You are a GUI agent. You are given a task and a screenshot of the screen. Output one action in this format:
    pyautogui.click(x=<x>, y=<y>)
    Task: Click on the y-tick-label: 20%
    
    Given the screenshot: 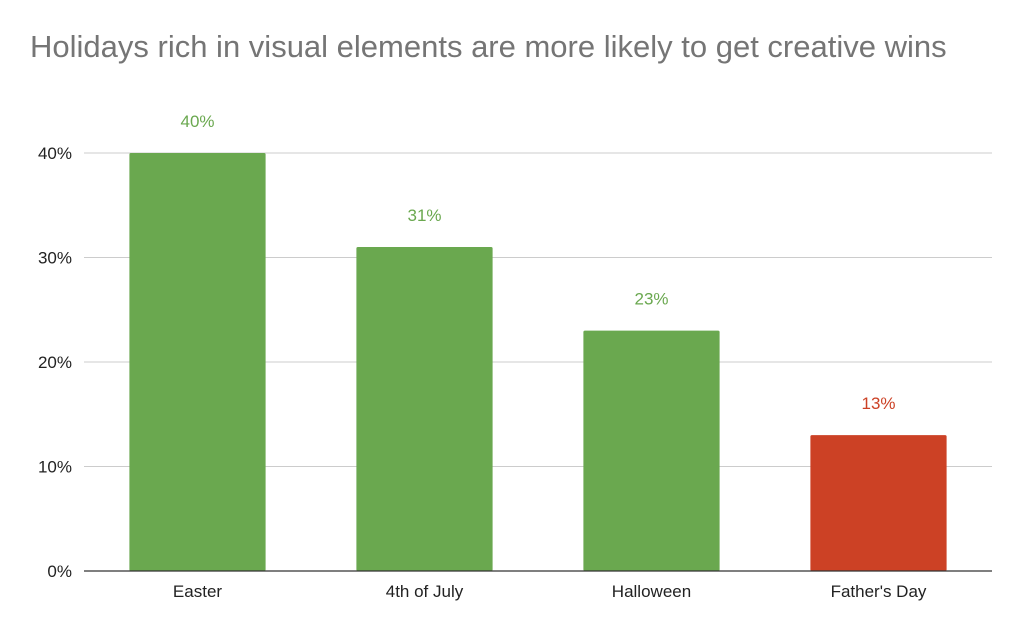 What is the action you would take?
    pyautogui.click(x=55, y=362)
    